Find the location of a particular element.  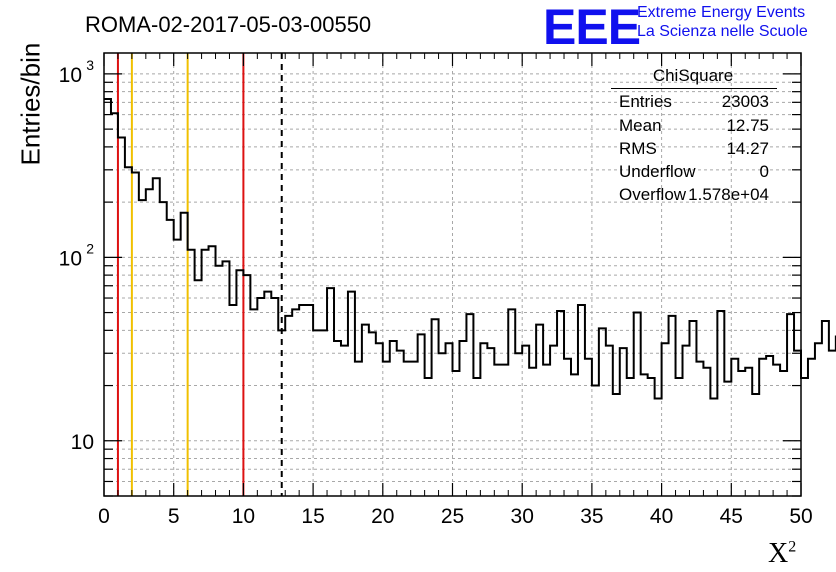

x-tick-label: 10 is located at coordinates (243, 516).